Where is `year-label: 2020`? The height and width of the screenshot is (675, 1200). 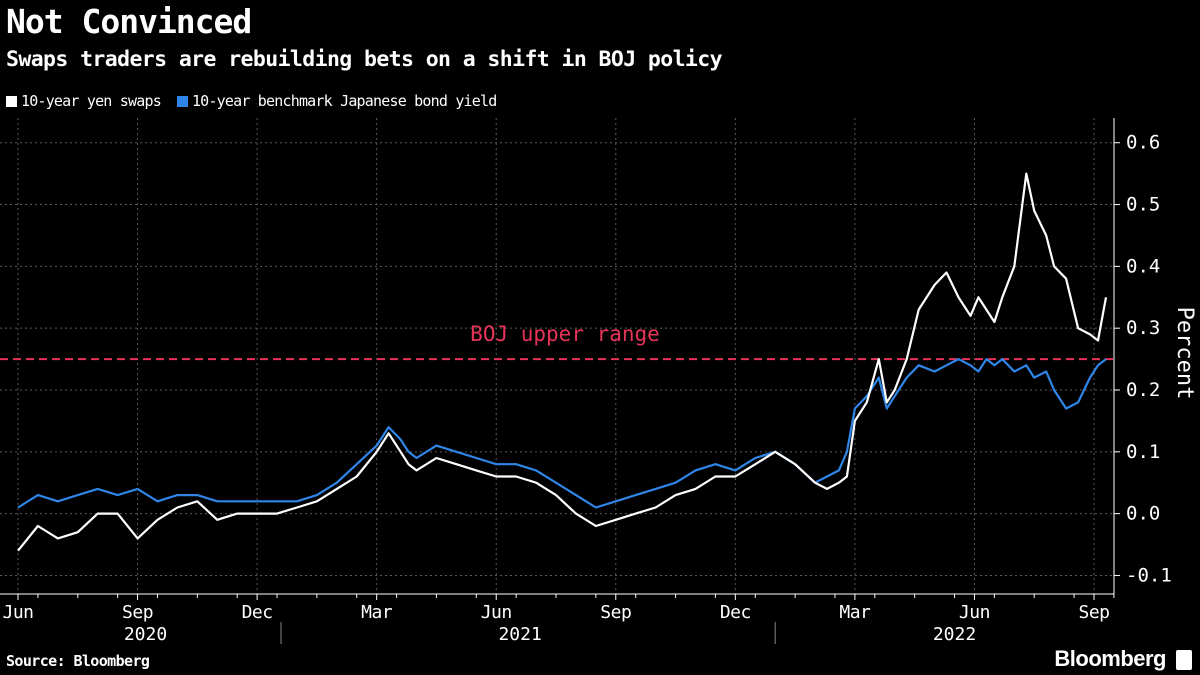 year-label: 2020 is located at coordinates (145, 634).